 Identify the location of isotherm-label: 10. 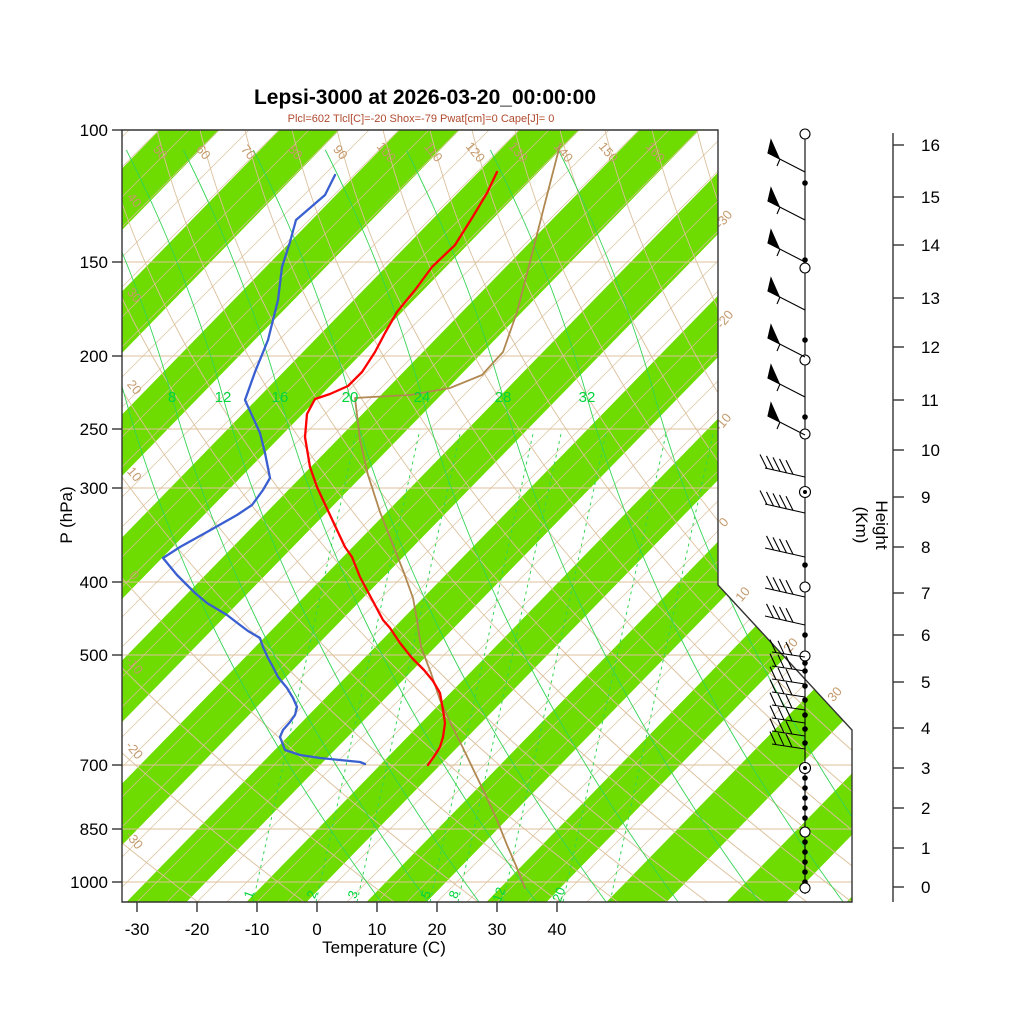
(742, 594).